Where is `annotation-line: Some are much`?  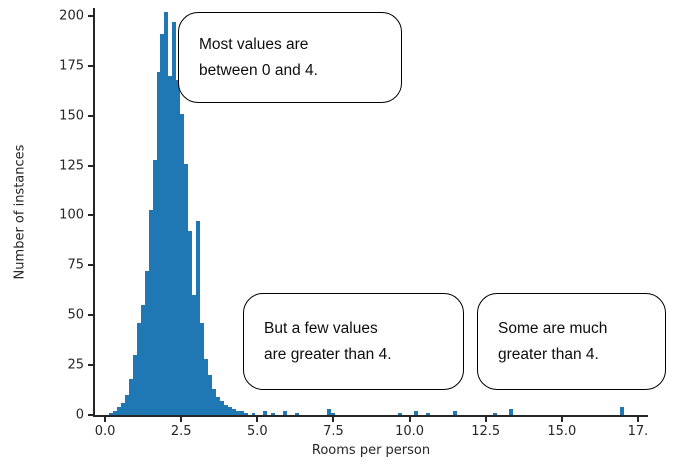
annotation-line: Some are much is located at coordinates (553, 328).